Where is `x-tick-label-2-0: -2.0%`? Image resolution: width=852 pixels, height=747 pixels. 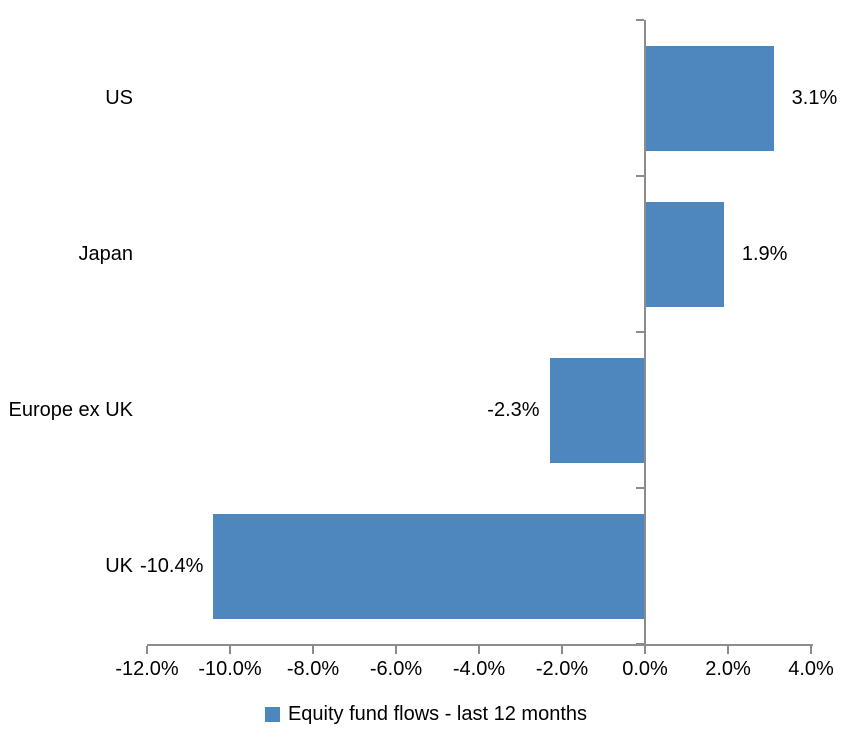 x-tick-label-2-0: -2.0% is located at coordinates (562, 669).